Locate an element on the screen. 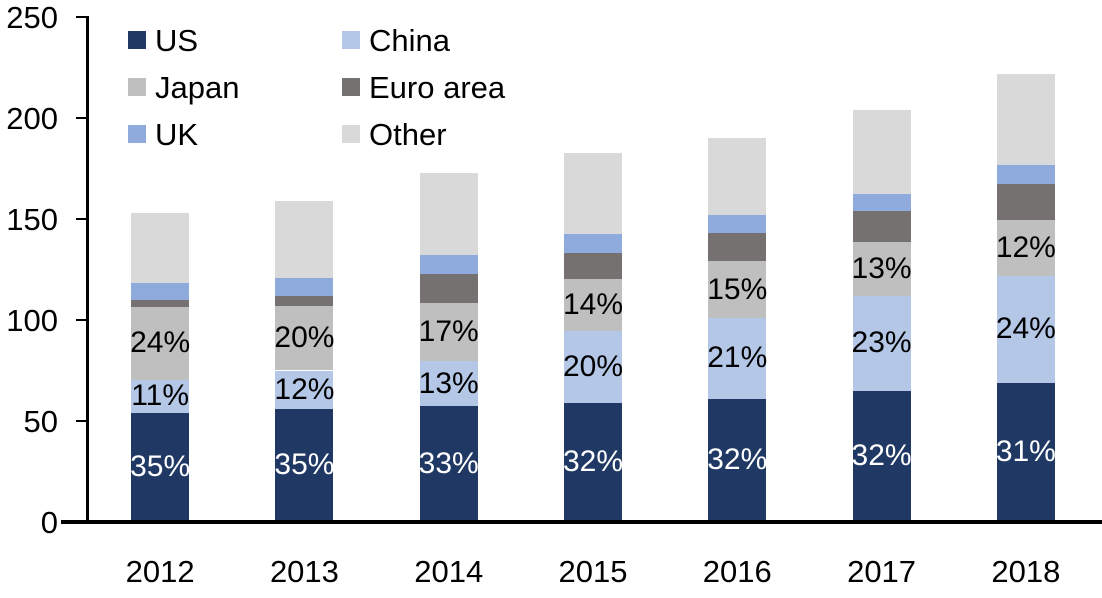 The width and height of the screenshot is (1102, 598). x-category-label: 2016 is located at coordinates (737, 571).